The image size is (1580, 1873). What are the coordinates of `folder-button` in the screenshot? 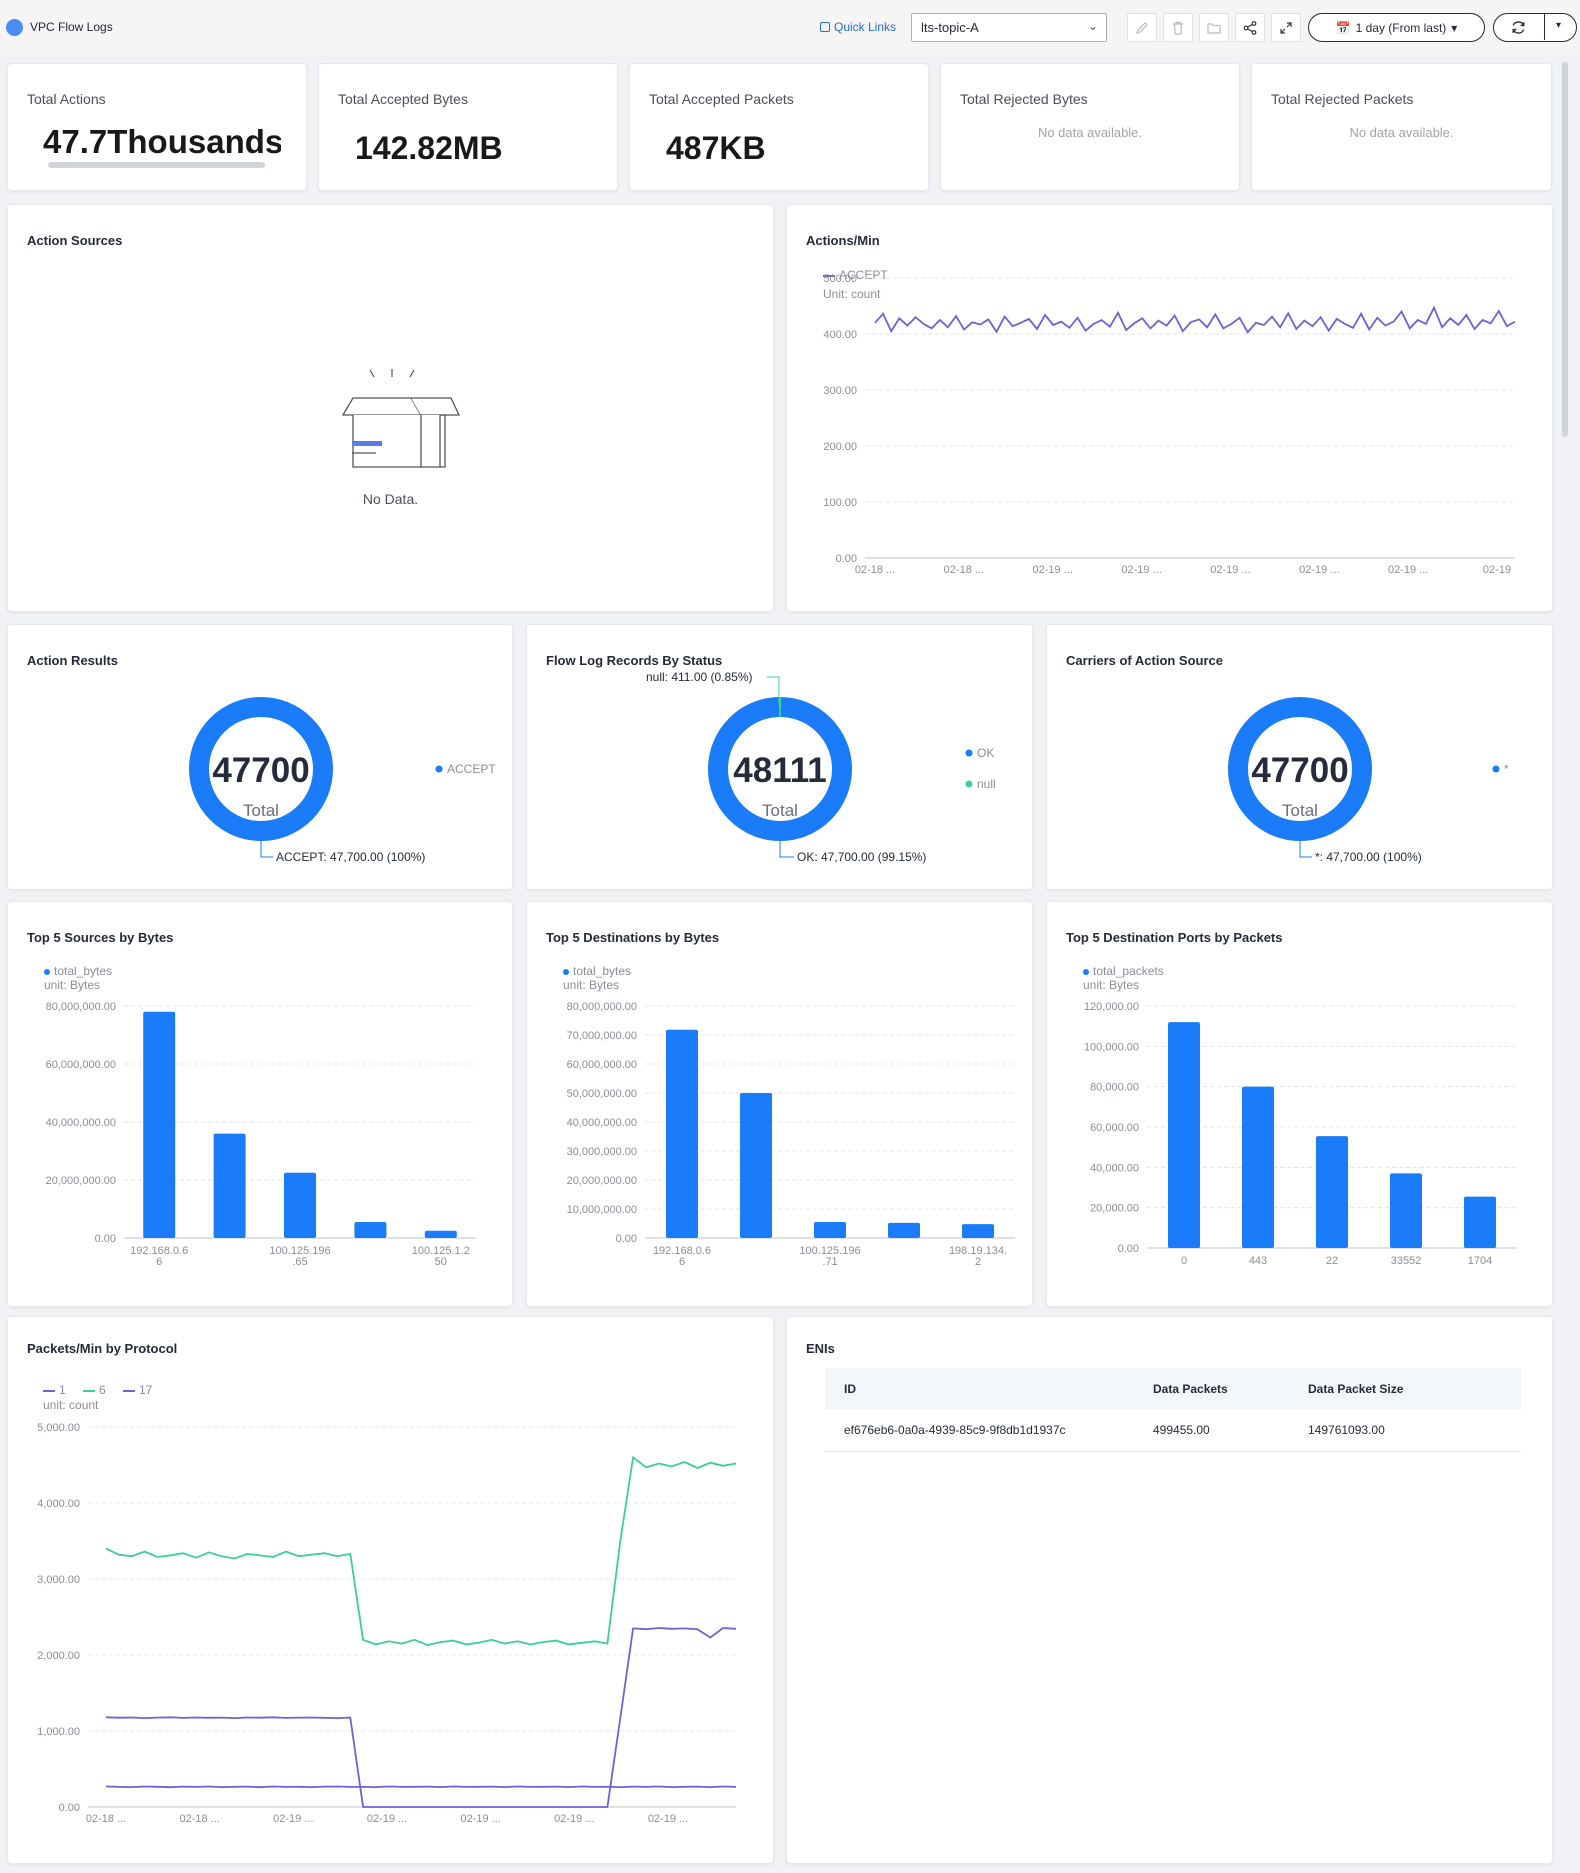 It's located at (1214, 27).